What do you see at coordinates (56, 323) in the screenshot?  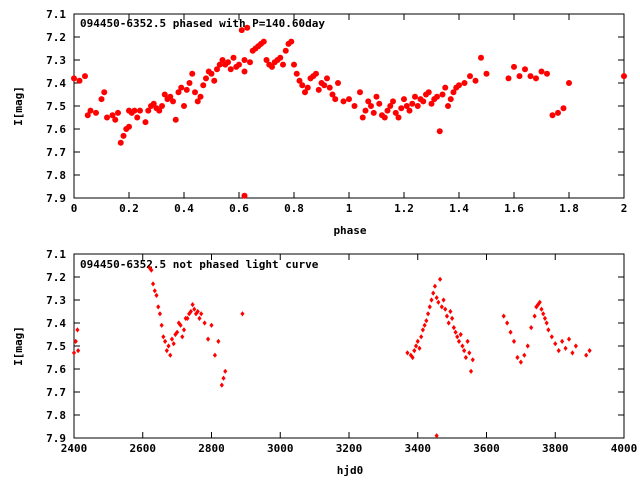 I see `unphased-y-tick-label: 7.4` at bounding box center [56, 323].